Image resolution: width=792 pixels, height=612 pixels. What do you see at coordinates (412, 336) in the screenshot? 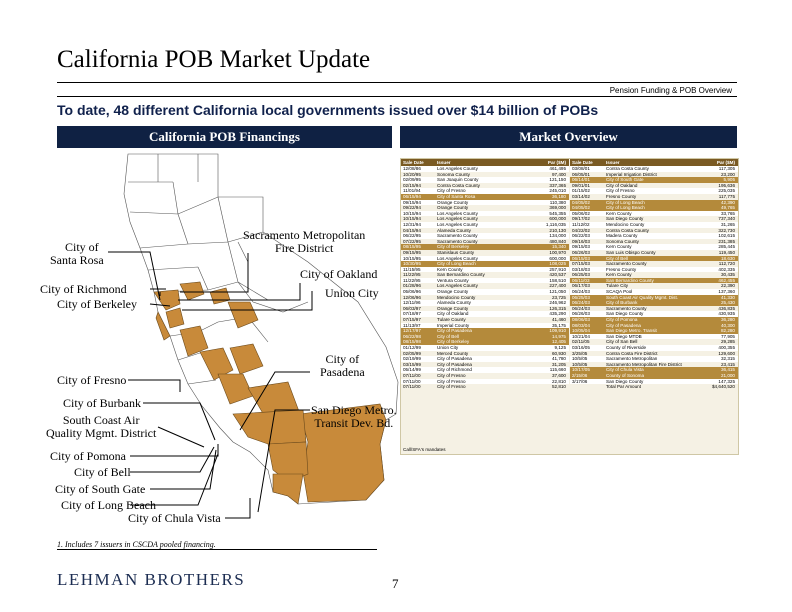
I see `cell-date: 06/22/98` at bounding box center [412, 336].